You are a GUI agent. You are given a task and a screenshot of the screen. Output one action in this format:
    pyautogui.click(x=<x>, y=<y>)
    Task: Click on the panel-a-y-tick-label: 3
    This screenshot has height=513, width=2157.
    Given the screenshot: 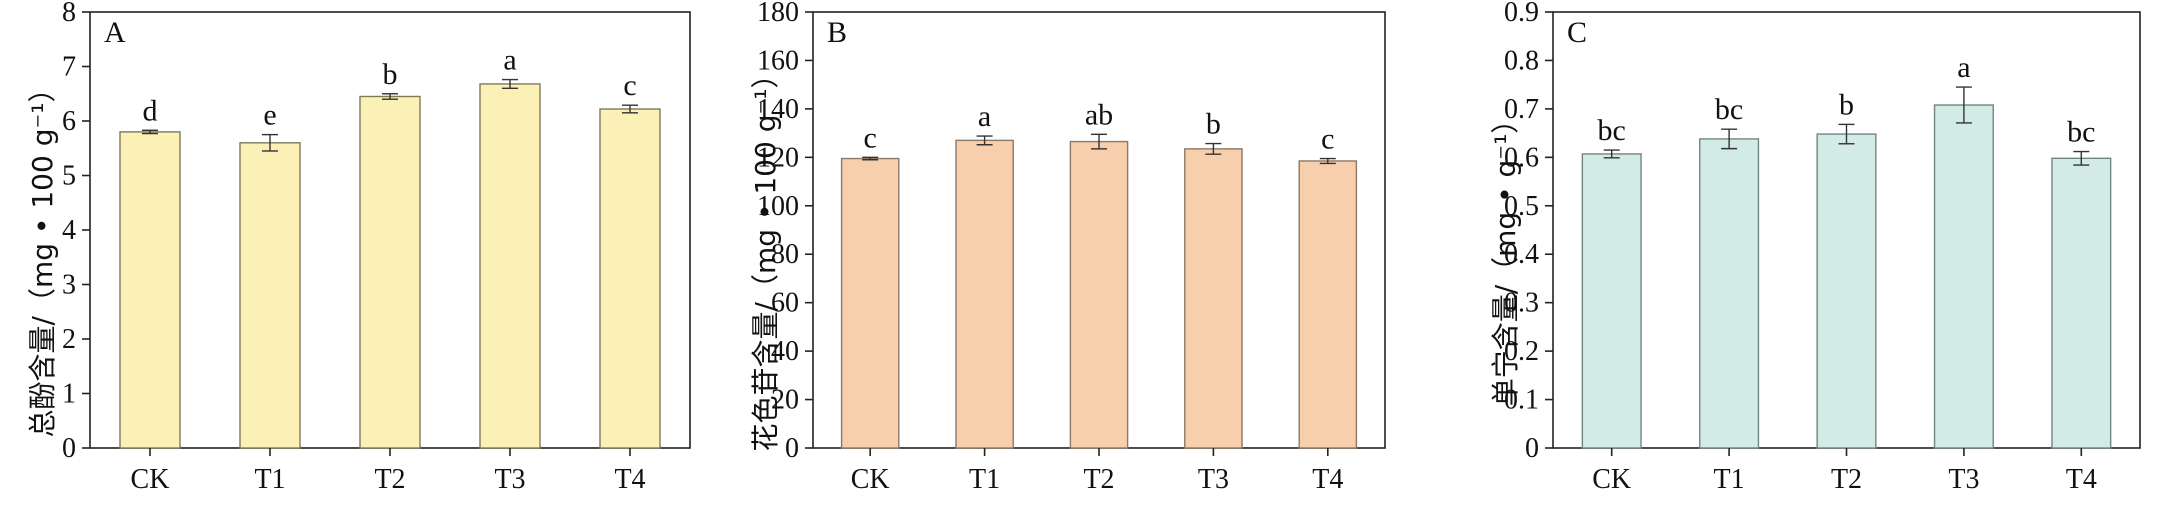 What is the action you would take?
    pyautogui.click(x=69, y=285)
    